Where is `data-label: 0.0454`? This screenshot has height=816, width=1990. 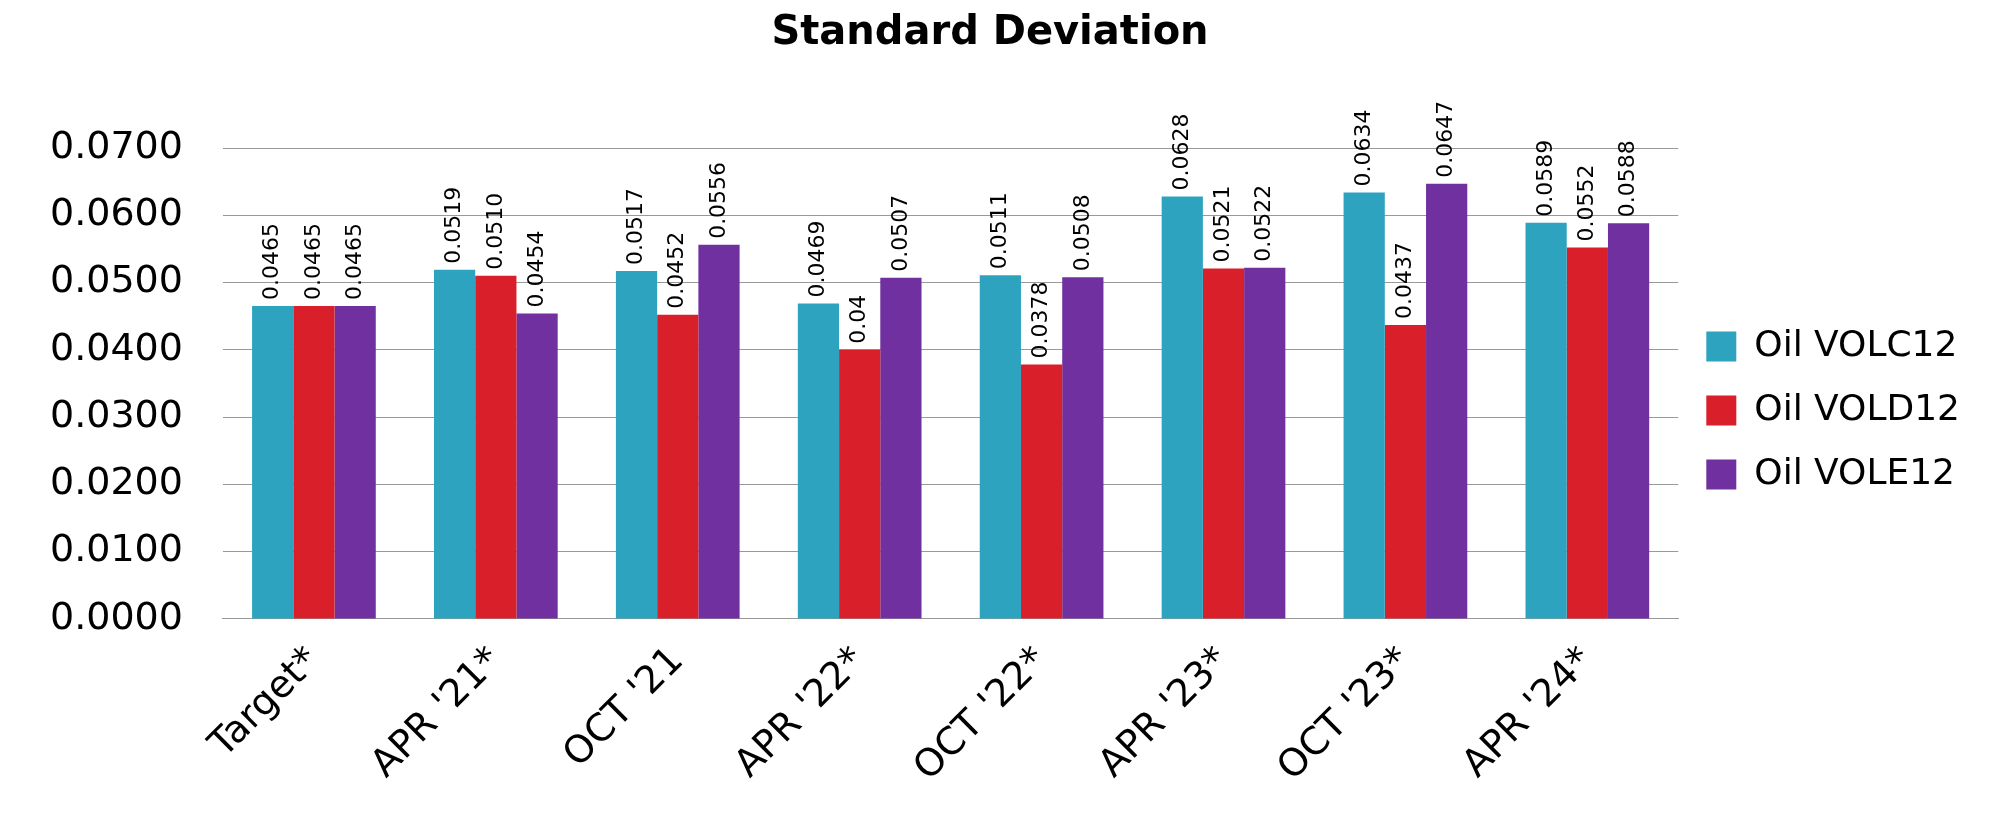 data-label: 0.0454 is located at coordinates (535, 269).